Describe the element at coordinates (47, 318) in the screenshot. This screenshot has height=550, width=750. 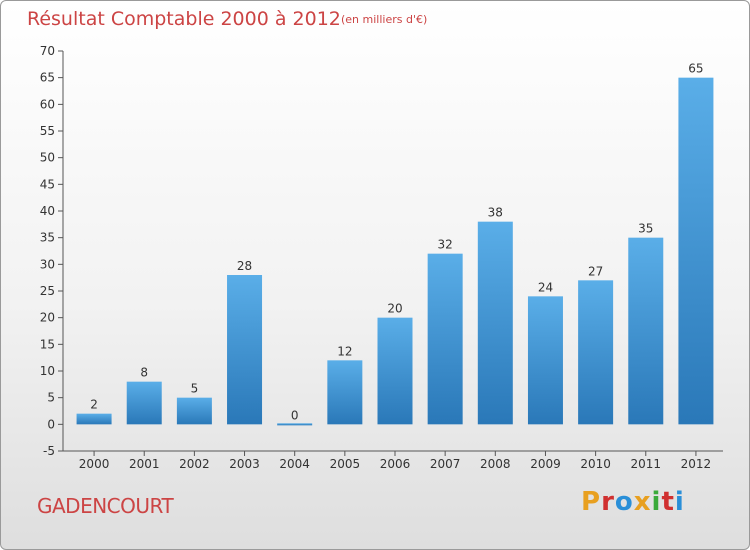
I see `y-tick-label: 20` at that location.